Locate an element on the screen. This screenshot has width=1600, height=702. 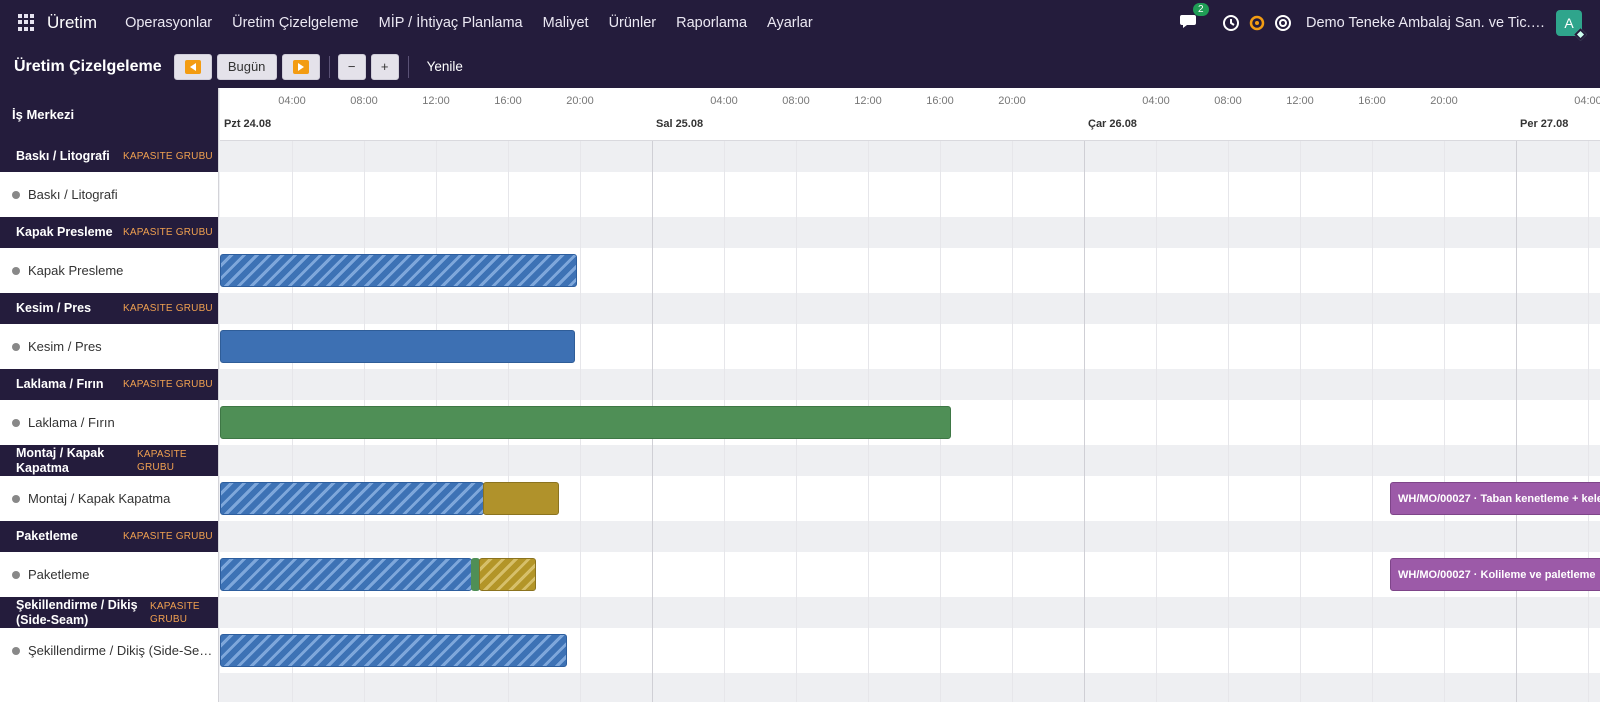
chat-icon: 2 is located at coordinates (1194, 17).